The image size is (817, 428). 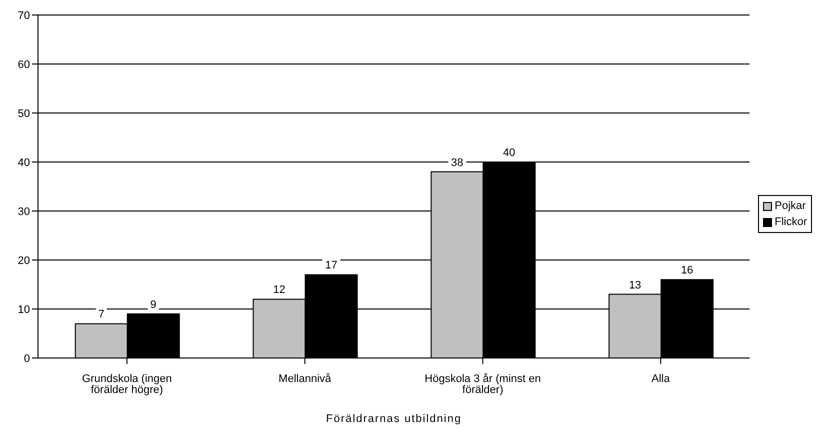 I want to click on y-tick-label: 50, so click(x=24, y=114).